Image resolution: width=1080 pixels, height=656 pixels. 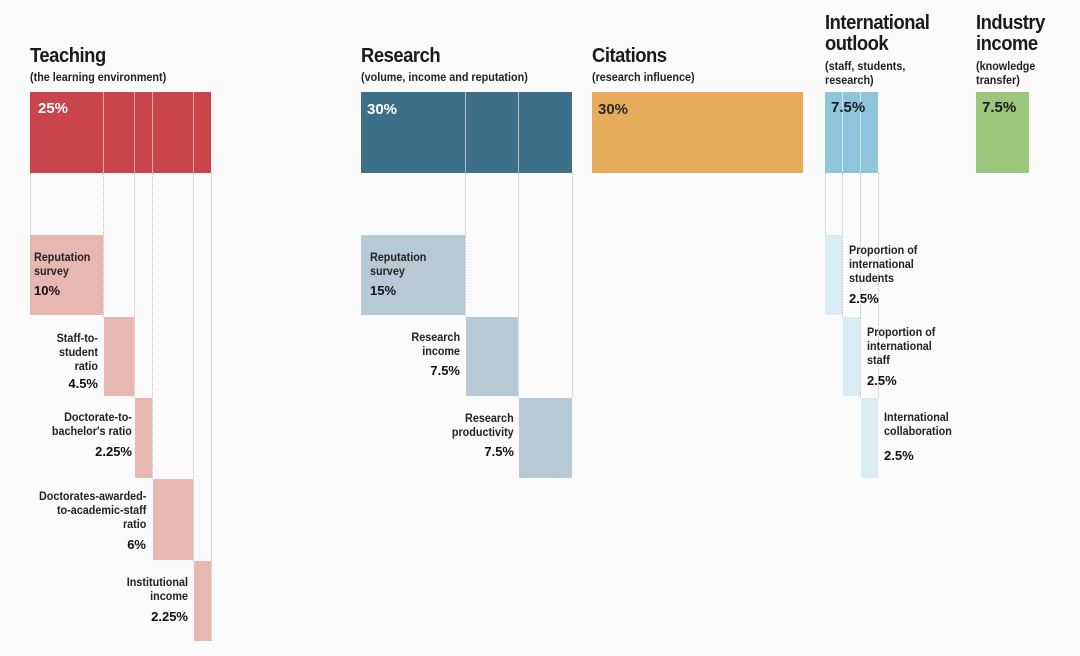 What do you see at coordinates (47, 290) in the screenshot?
I see `teaching-reputation-weight: 10%` at bounding box center [47, 290].